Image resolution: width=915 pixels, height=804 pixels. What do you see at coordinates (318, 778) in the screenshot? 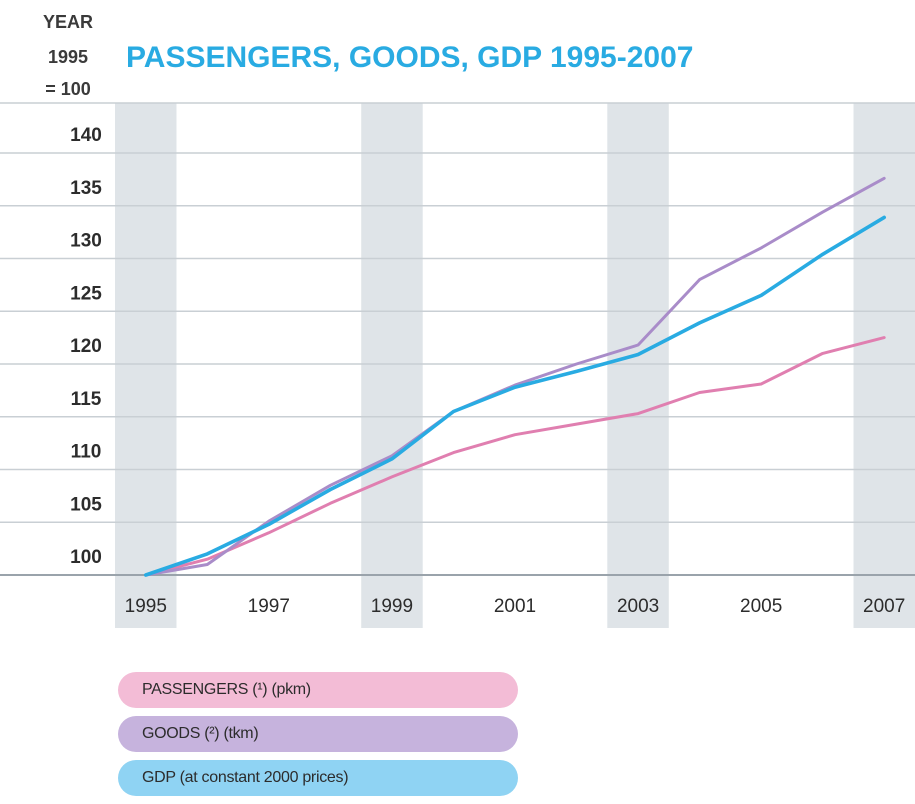
I see `legend-item-gdp: GDP (at constant 2000 prices)` at bounding box center [318, 778].